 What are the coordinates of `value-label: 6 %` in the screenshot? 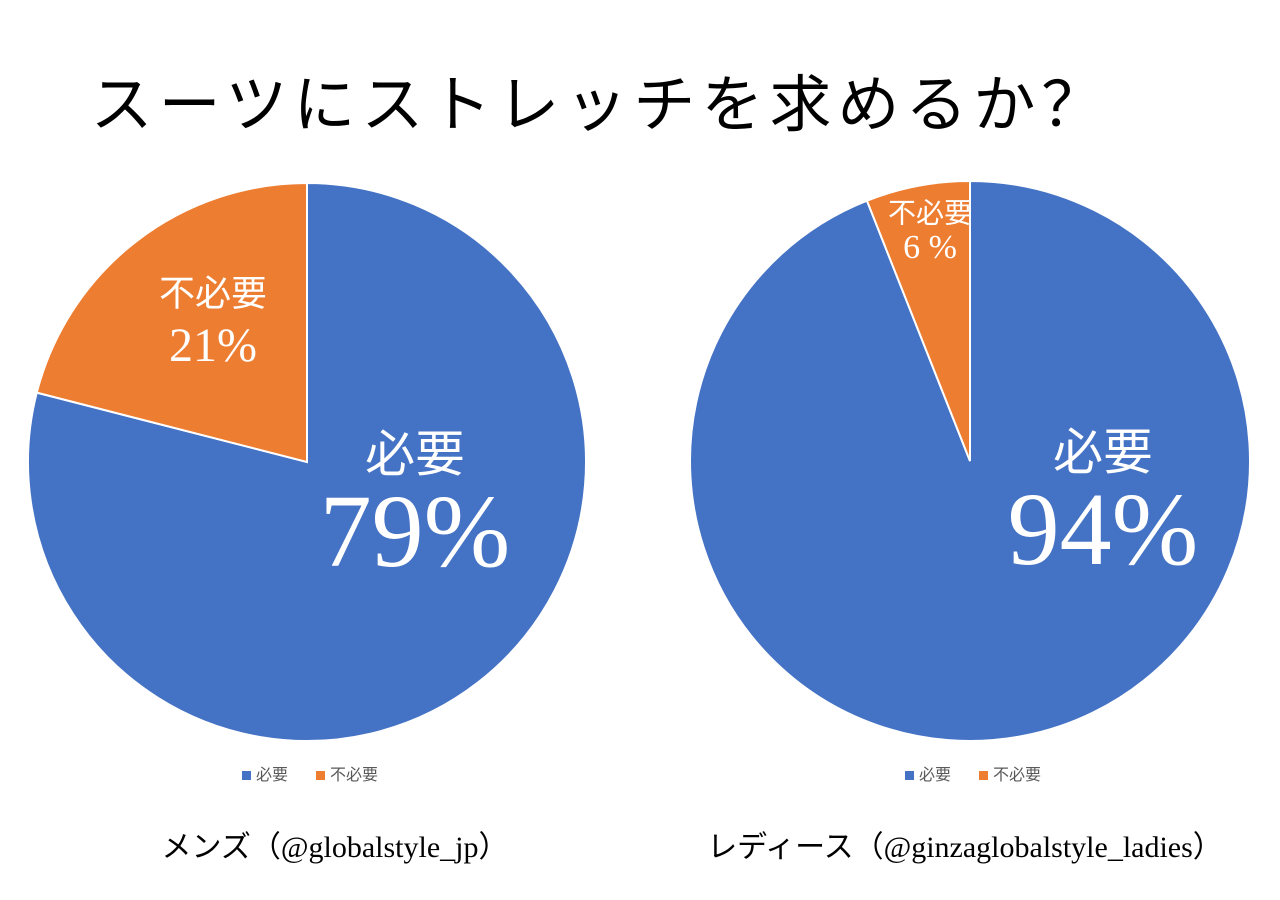 It's located at (930, 247).